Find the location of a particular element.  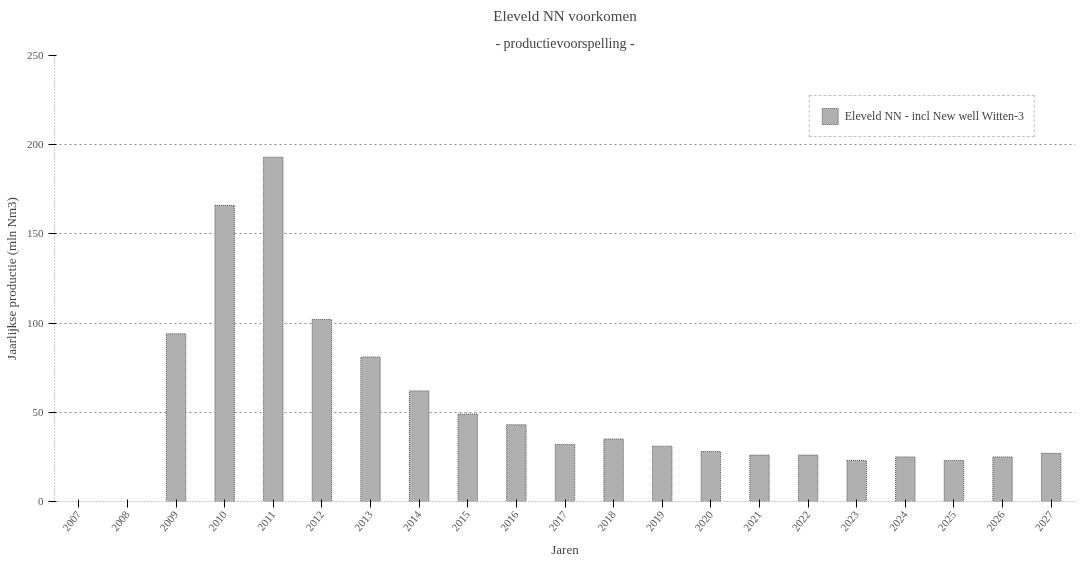

y-tick-label: 0 is located at coordinates (41, 501).